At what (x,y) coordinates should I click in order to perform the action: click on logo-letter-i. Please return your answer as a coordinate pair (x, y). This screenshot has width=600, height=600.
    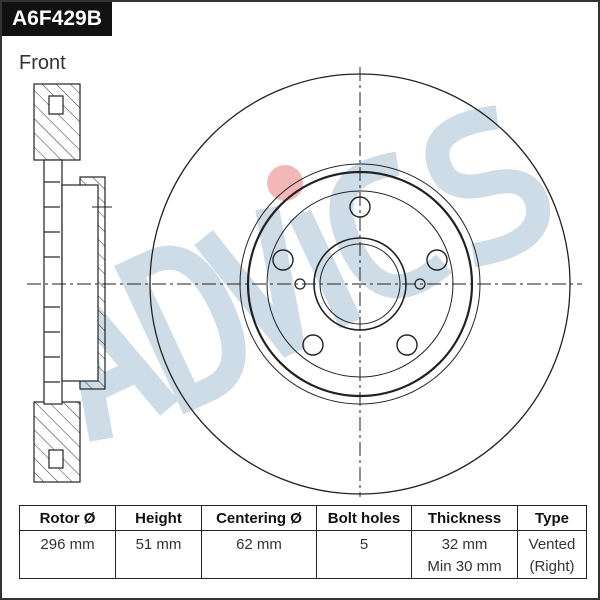
    Looking at the image, I should click on (325, 269).